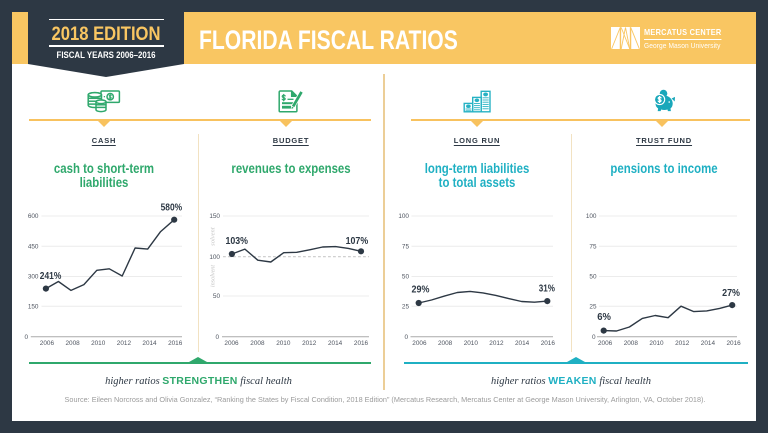  What do you see at coordinates (357, 241) in the screenshot?
I see `svg-text: 107%` at bounding box center [357, 241].